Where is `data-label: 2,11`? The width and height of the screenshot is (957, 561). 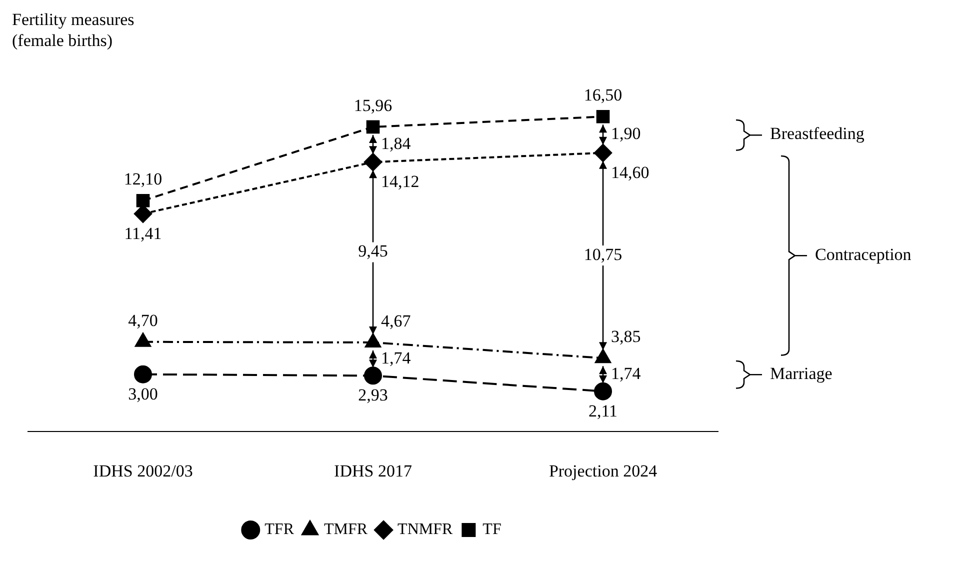
data-label: 2,11 is located at coordinates (603, 410).